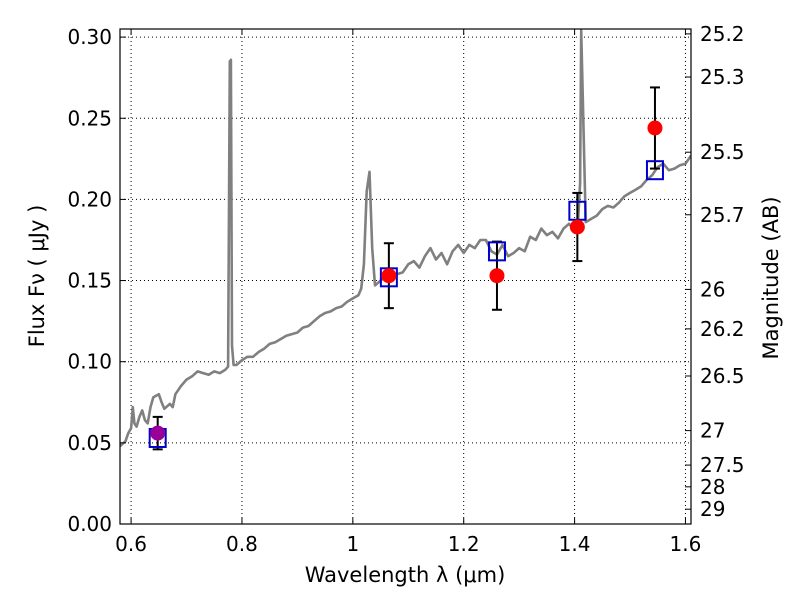 The width and height of the screenshot is (800, 600). Describe the element at coordinates (89, 199) in the screenshot. I see `y-tick-label: 0.20` at that location.